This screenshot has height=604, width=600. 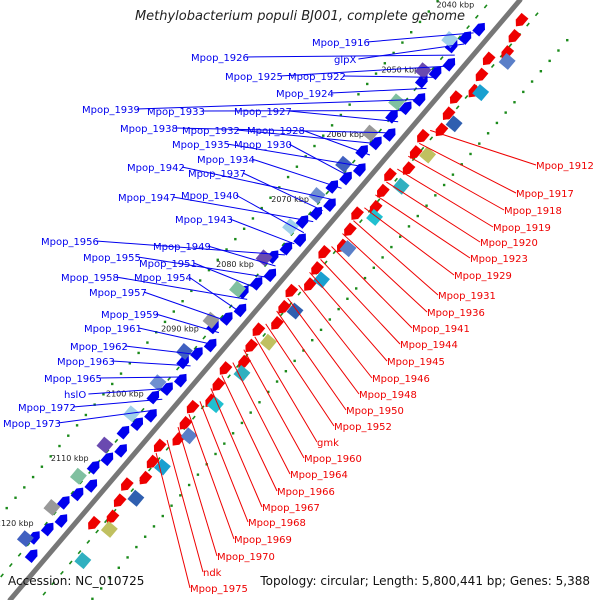 I want to click on forward-gene-label: Mpop_1939, so click(x=111, y=110).